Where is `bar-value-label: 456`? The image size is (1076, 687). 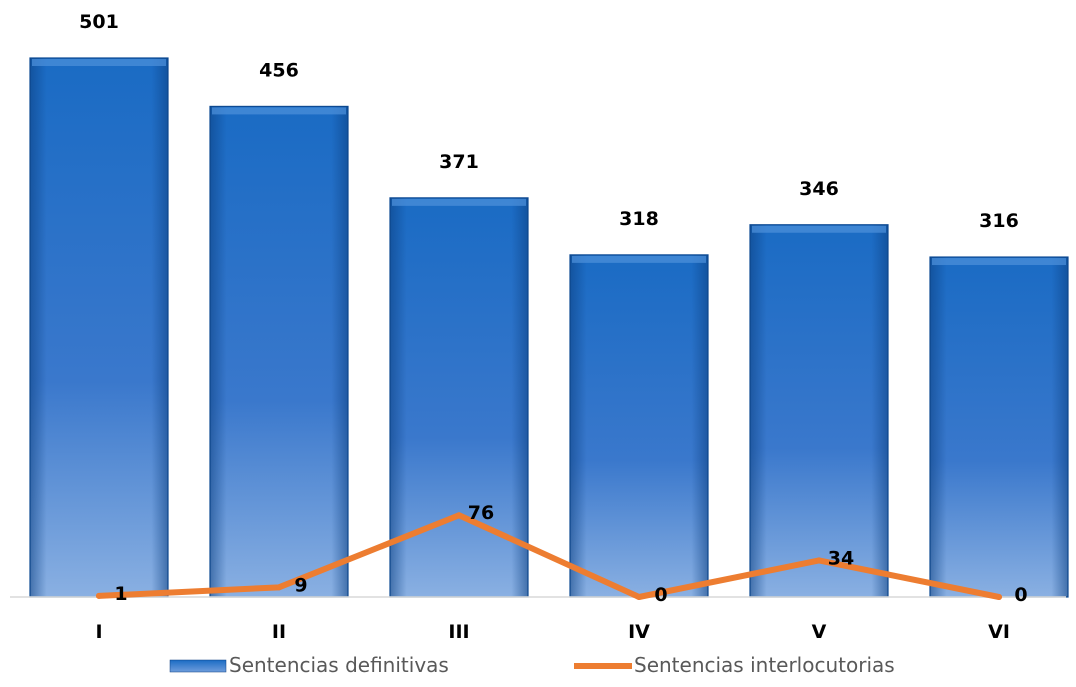 bar-value-label: 456 is located at coordinates (279, 70).